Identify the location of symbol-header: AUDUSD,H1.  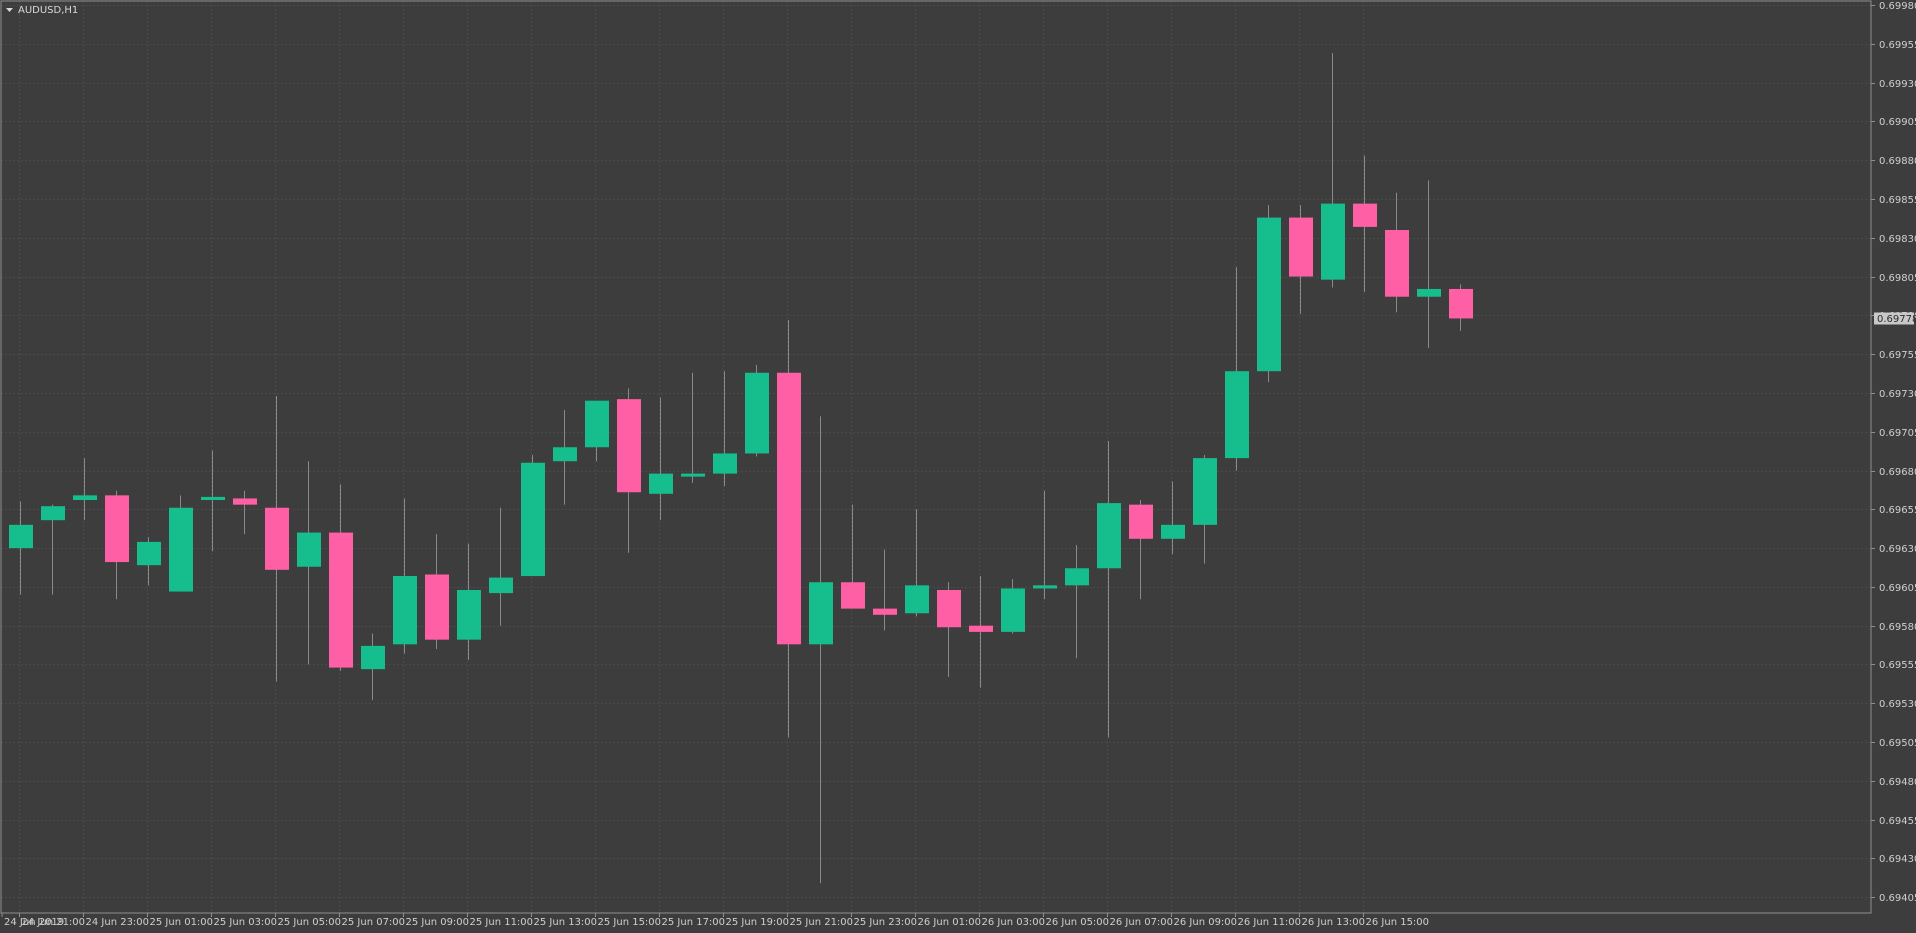
(42, 10).